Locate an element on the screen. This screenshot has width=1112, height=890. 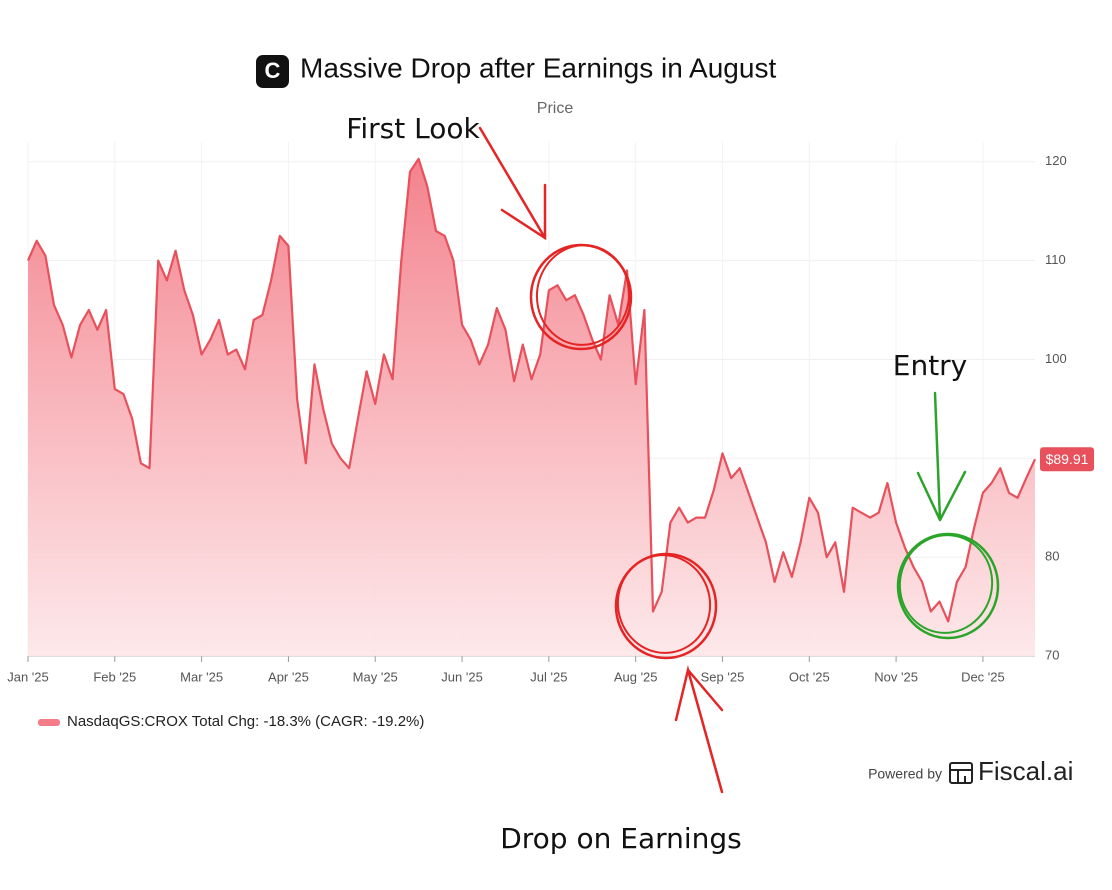
chart-title: Massive Drop after Earnings in August is located at coordinates (538, 67).